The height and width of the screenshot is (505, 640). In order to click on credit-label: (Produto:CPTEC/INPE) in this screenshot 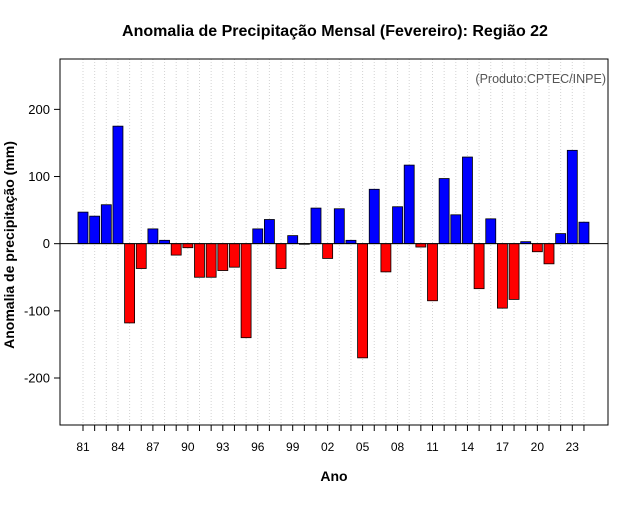, I will do `click(540, 79)`.